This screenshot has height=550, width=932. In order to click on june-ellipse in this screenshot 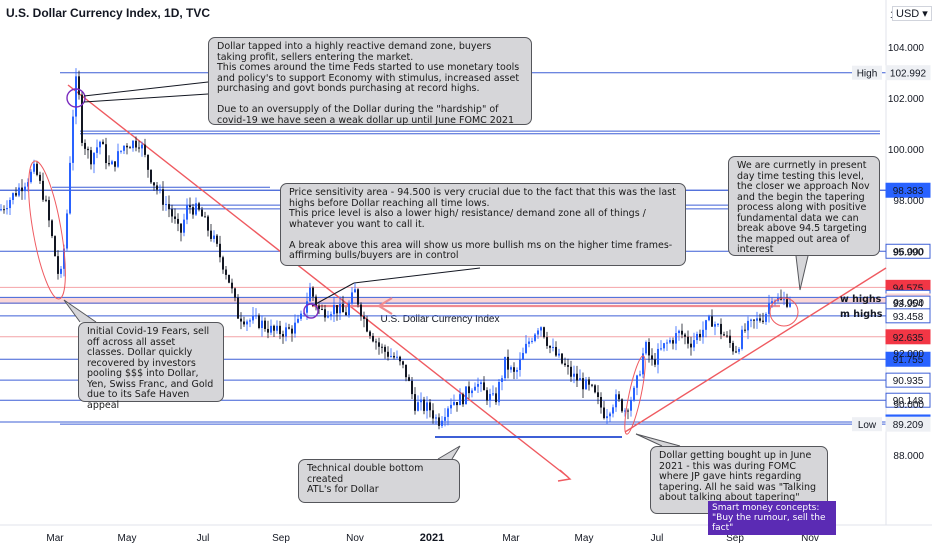, I will do `click(635, 395)`.